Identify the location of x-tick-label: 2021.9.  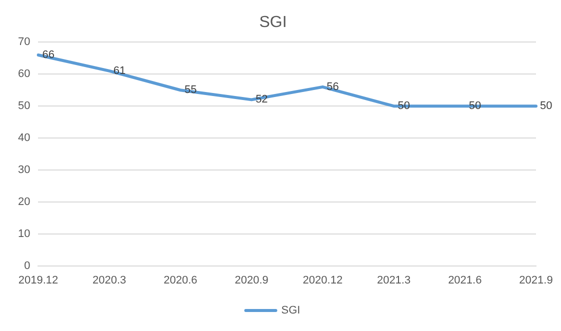
(536, 280).